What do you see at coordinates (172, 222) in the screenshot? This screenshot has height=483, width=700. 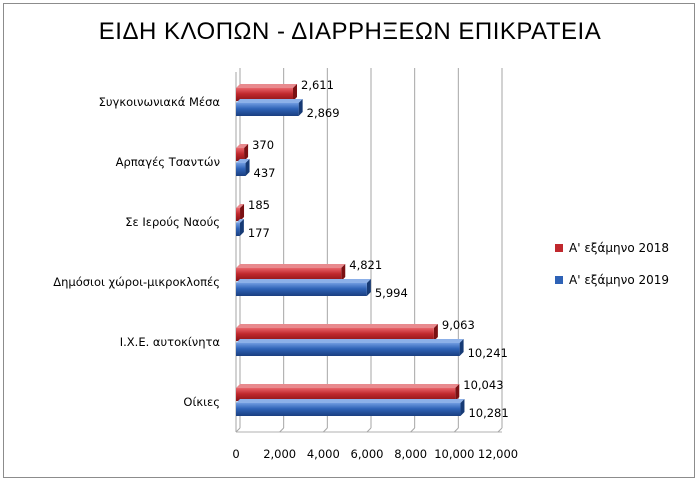 I see `category-label: Σε Ιερούς Ναούς` at bounding box center [172, 222].